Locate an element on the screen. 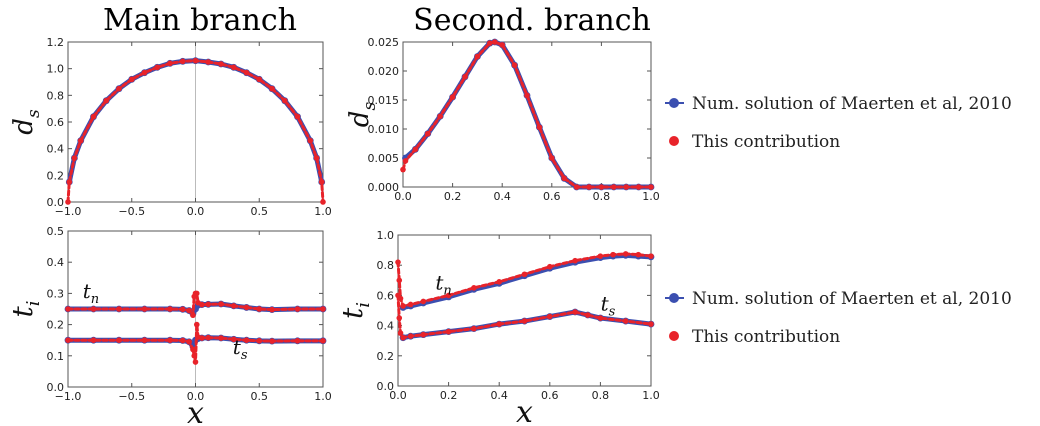 The image size is (1040, 426). title-main-branch: Main branch is located at coordinates (200, 20).